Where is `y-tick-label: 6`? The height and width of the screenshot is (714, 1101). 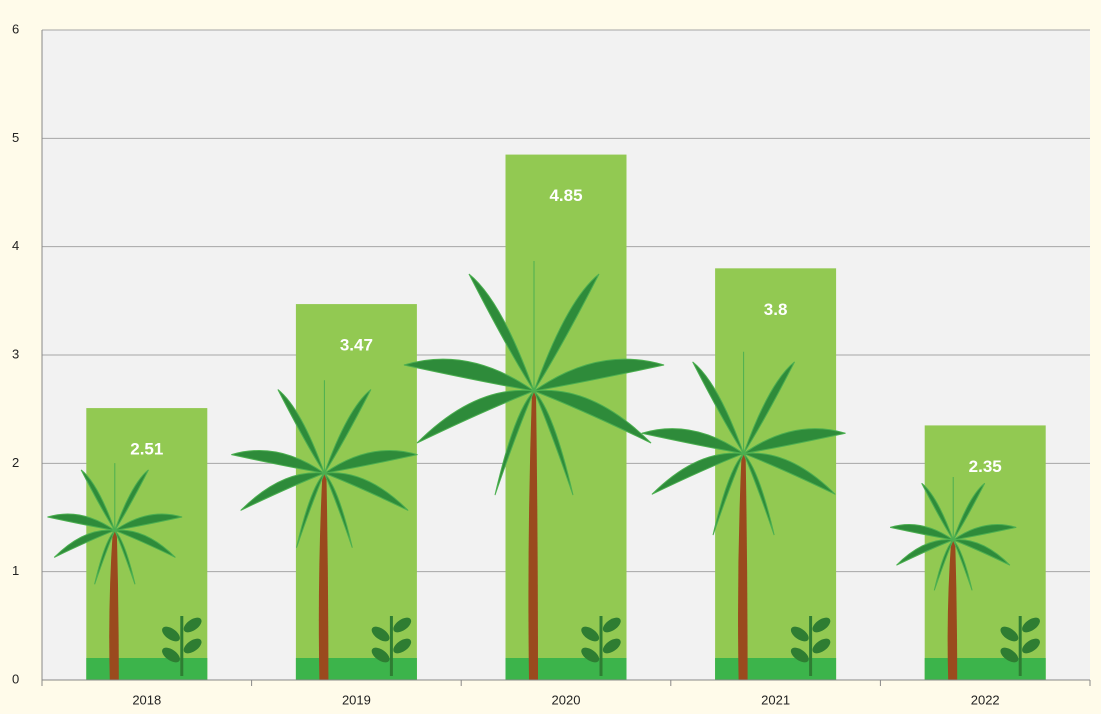 y-tick-label: 6 is located at coordinates (15, 28).